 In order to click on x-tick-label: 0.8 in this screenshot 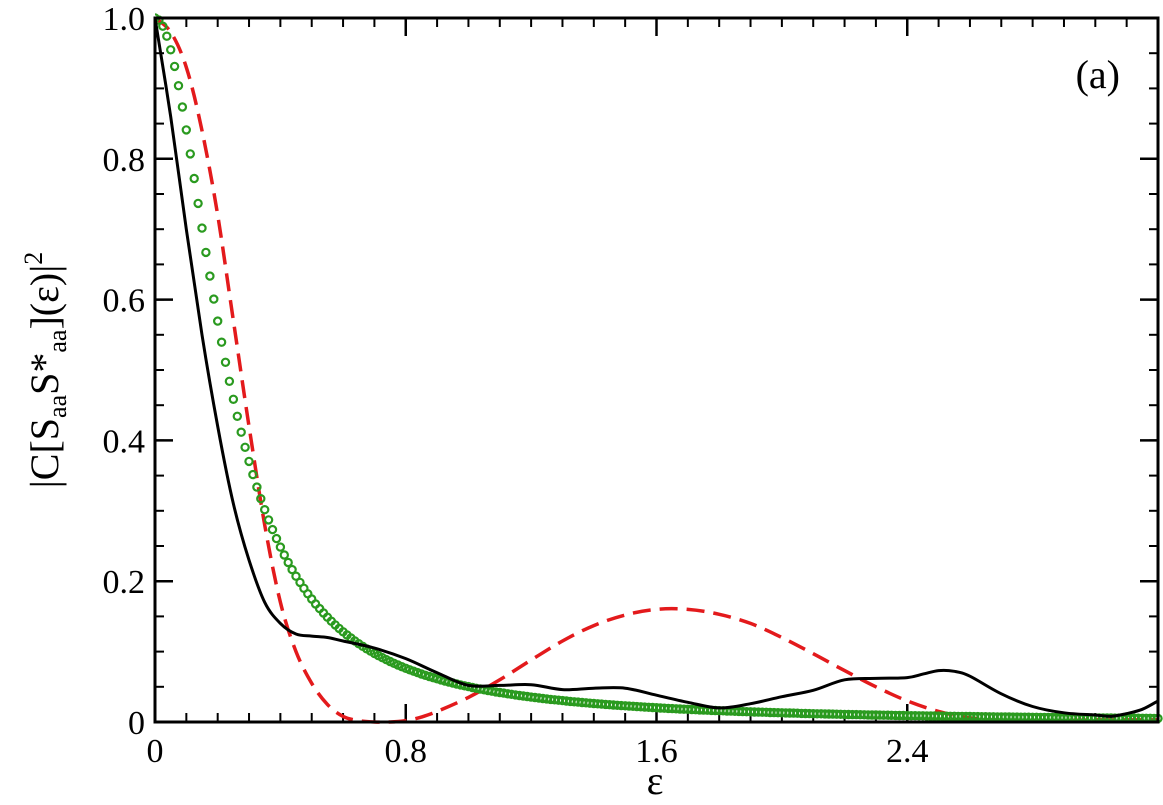, I will do `click(406, 751)`.